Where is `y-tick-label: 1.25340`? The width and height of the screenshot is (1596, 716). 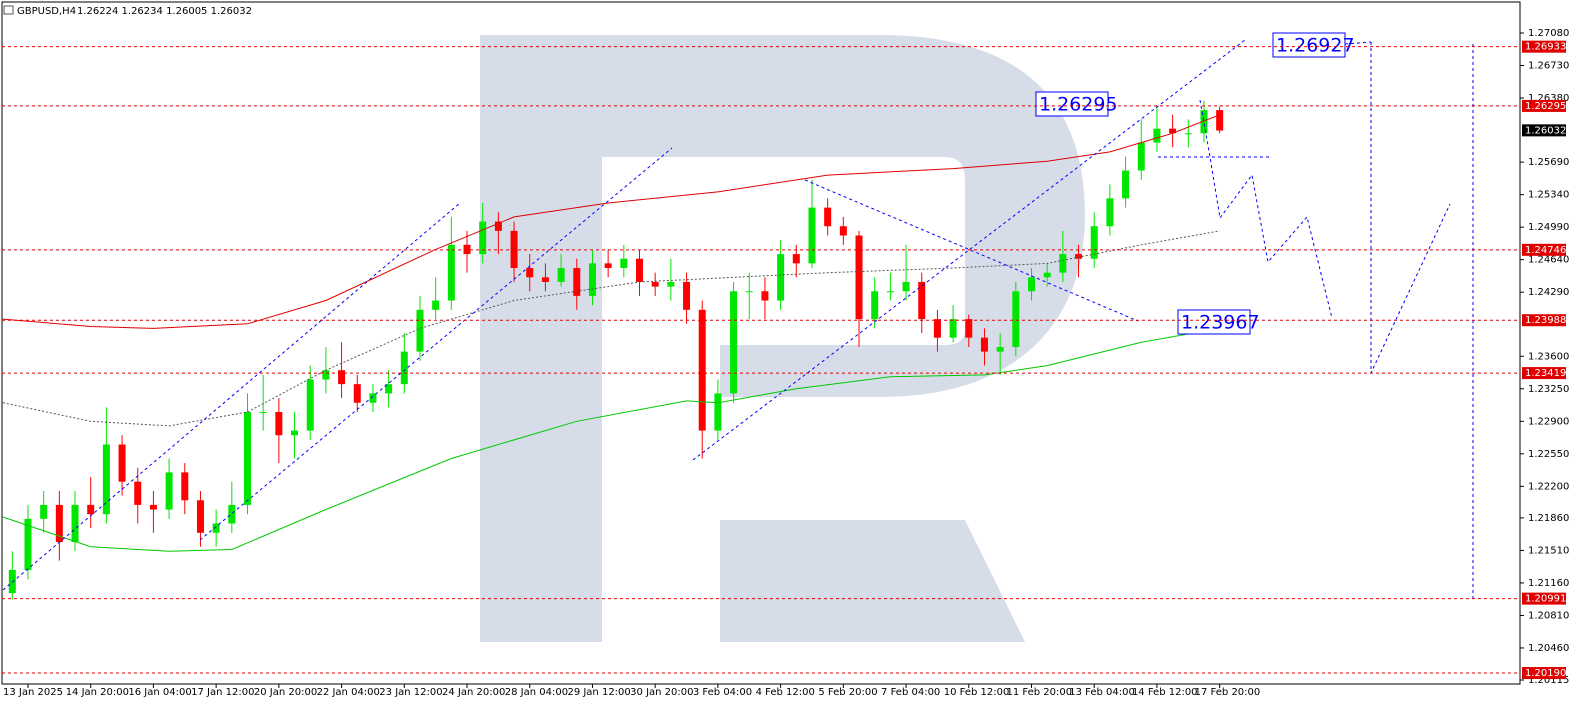
y-tick-label: 1.25340 is located at coordinates (1548, 195).